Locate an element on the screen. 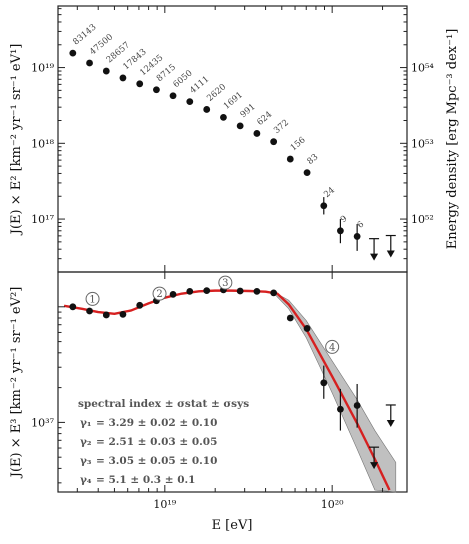  x-axis-label: E [eV] is located at coordinates (232, 525).